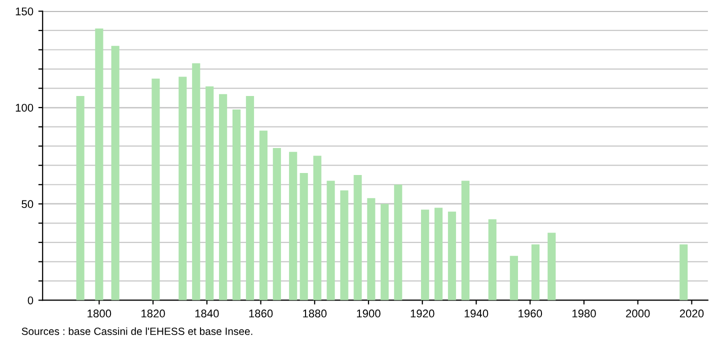 Image resolution: width=710 pixels, height=340 pixels. Describe the element at coordinates (422, 314) in the screenshot. I see `x-tick-label: 1920` at that location.